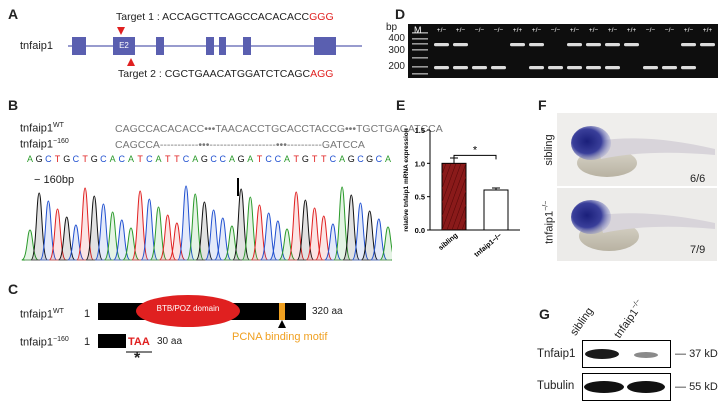 The image size is (724, 410). What do you see at coordinates (420, 130) in the screenshot?
I see `e-ytick-label-3: 1.5` at bounding box center [420, 130].